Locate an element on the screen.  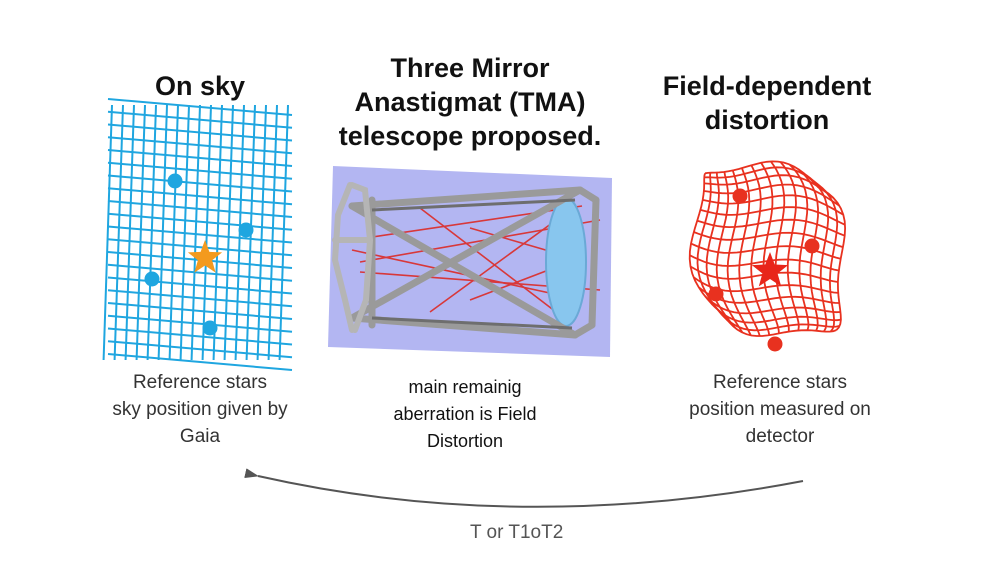
sky-markers is located at coordinates (199, 254).